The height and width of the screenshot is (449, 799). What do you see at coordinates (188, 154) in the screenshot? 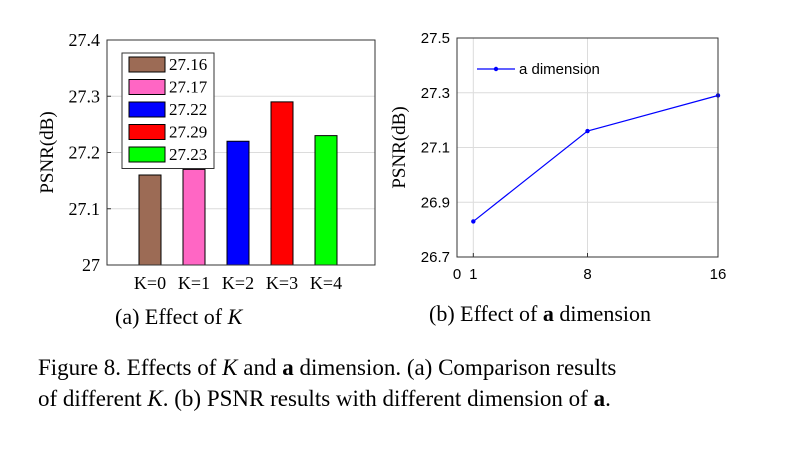
I see `bar-legend-label: 27.23` at bounding box center [188, 154].